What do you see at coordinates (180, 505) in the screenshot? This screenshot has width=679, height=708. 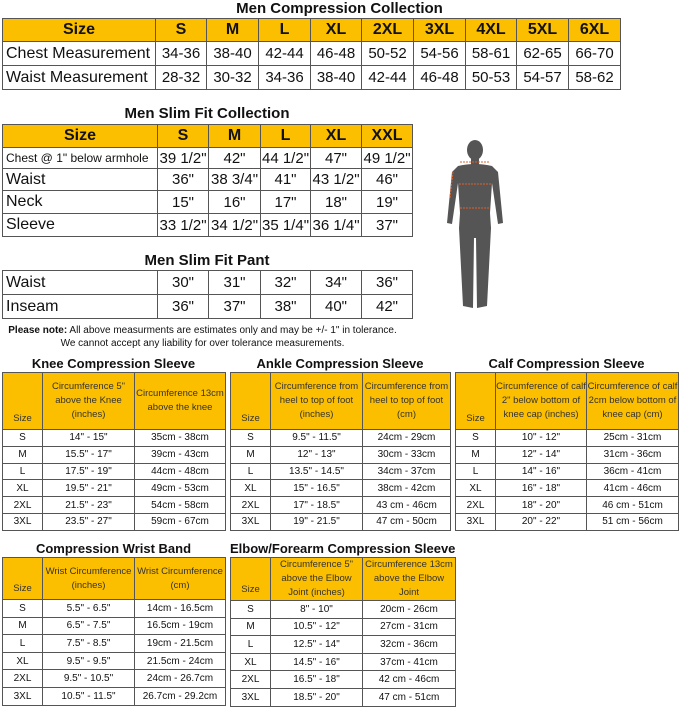 I see `table-cell: 54cm - 58cm` at bounding box center [180, 505].